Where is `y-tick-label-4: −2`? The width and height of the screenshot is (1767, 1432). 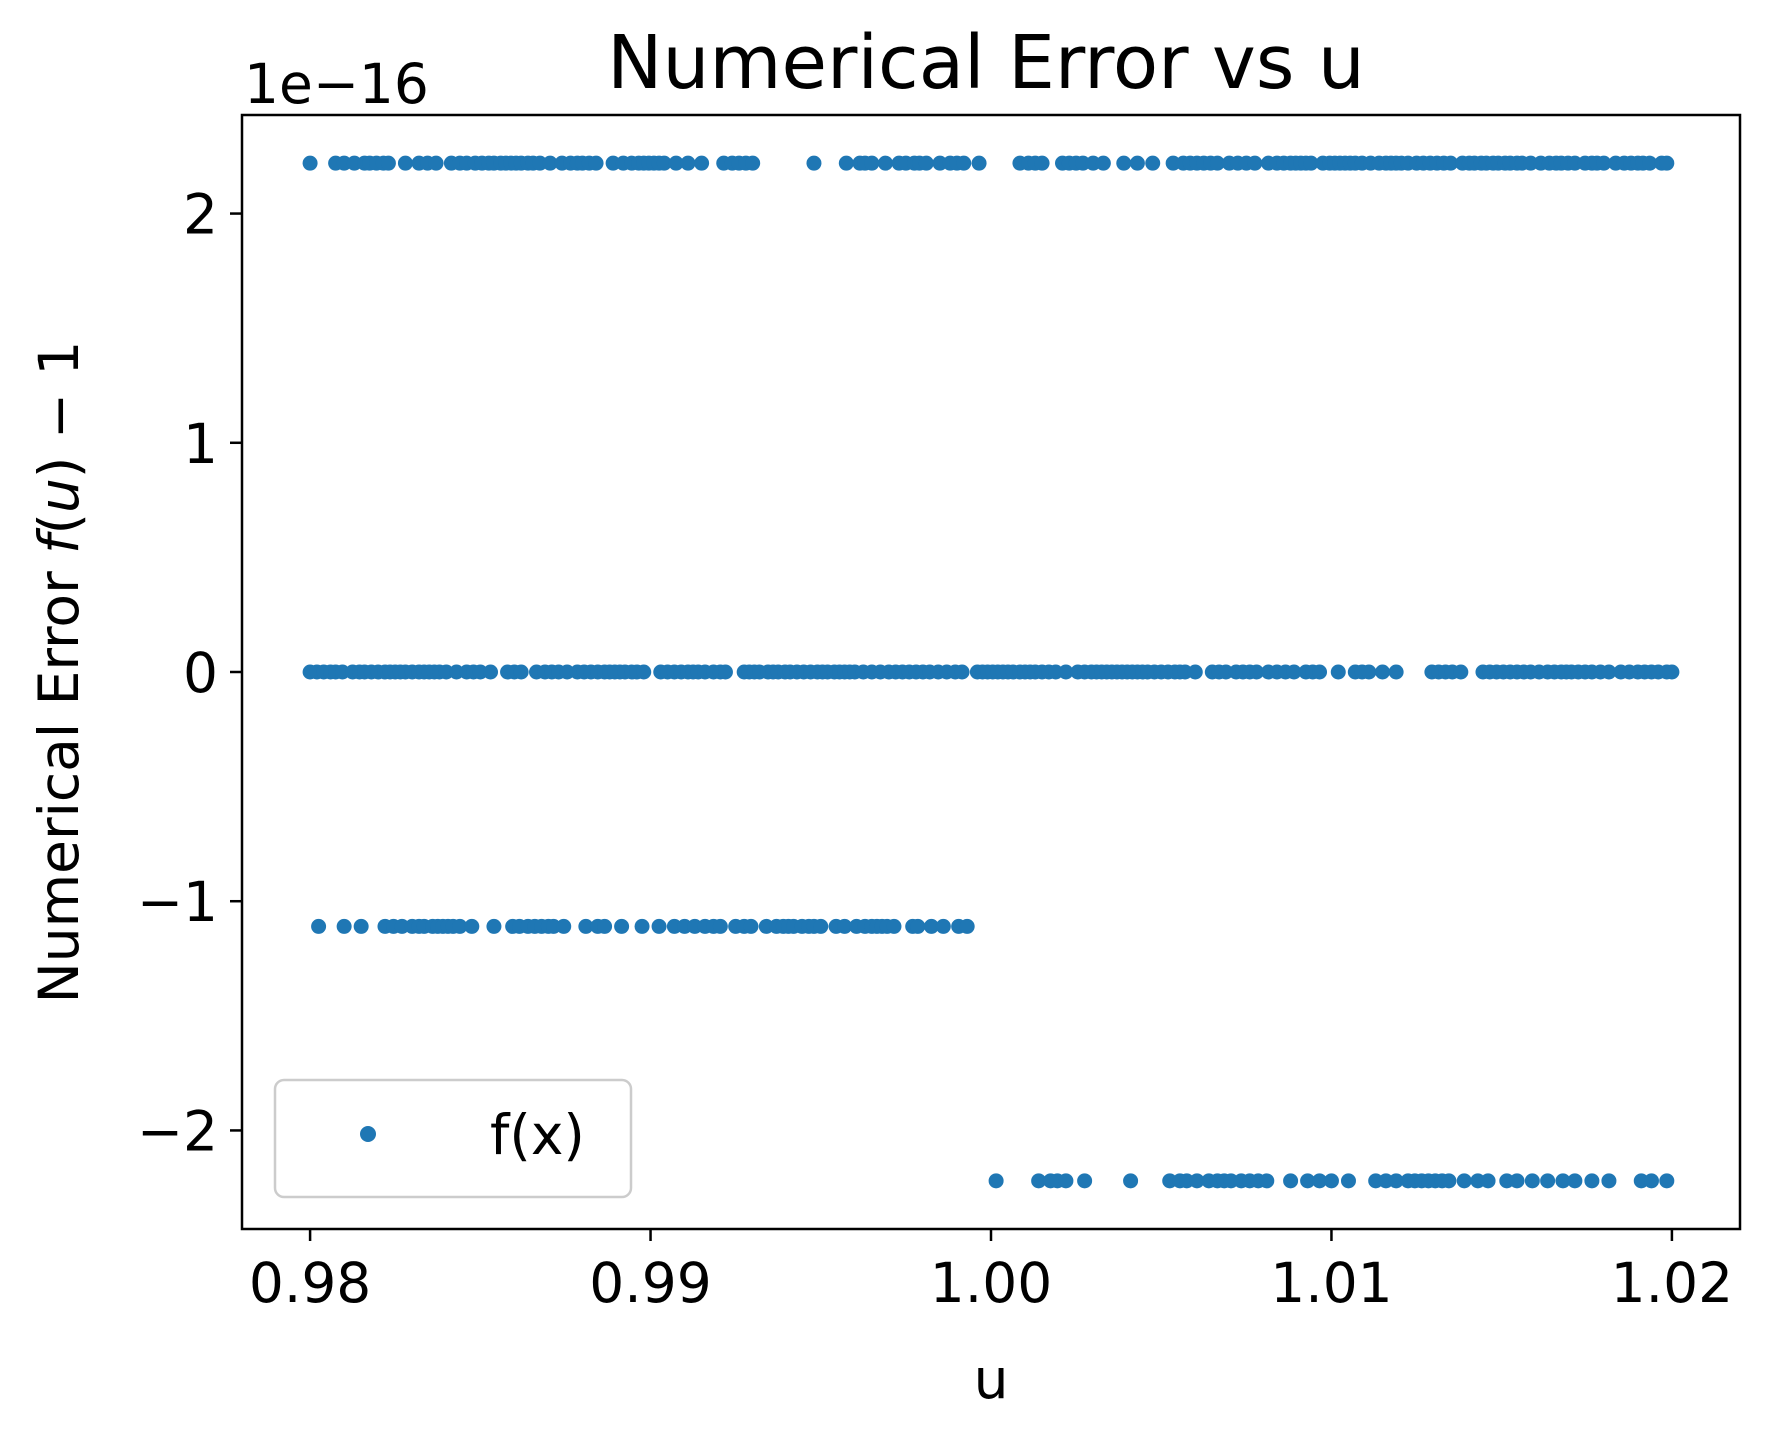
y-tick-label-4: −2 is located at coordinates (177, 1131).